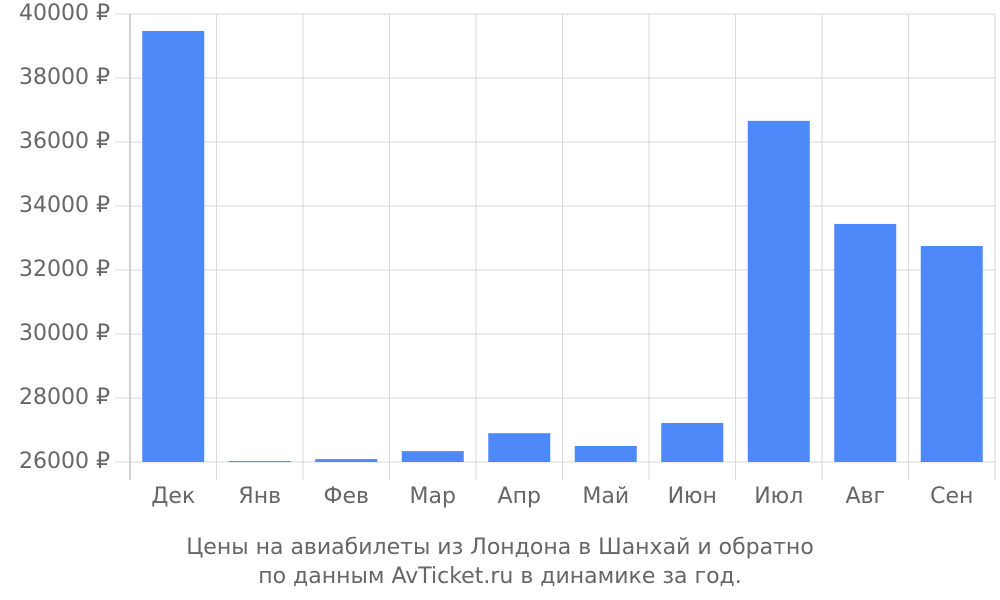  I want to click on y-tick-label: 36000 ₽, so click(64, 141).